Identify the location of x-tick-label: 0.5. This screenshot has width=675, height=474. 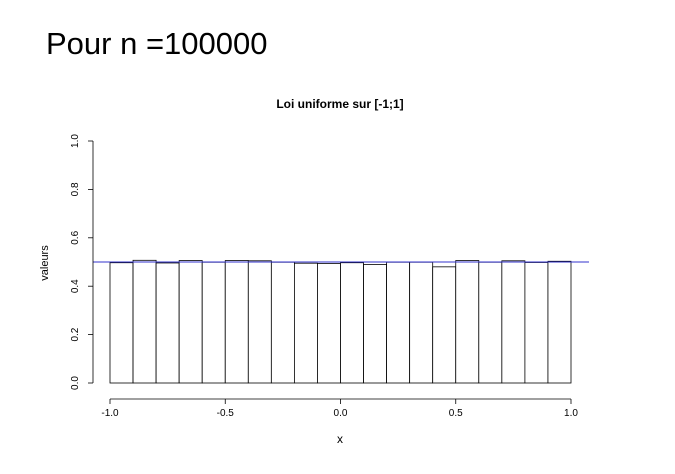
(456, 413).